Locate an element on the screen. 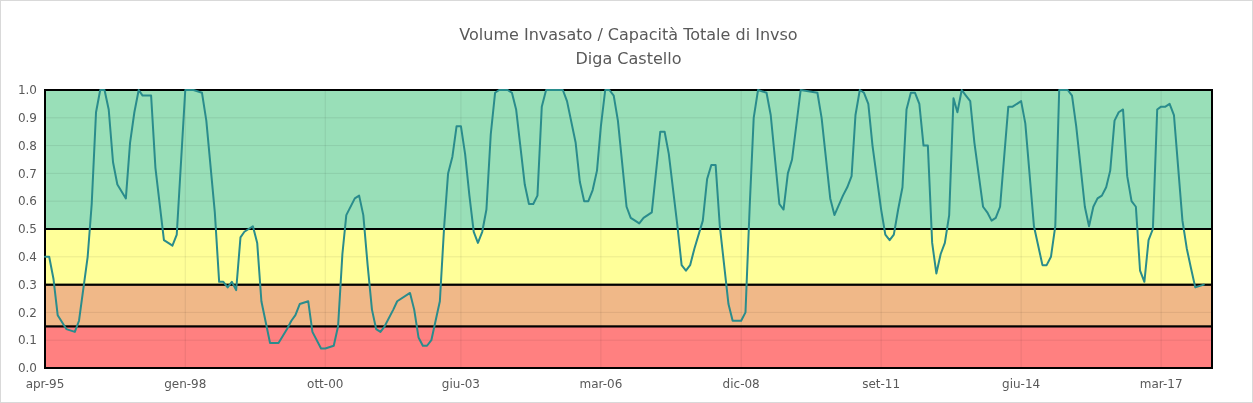  chart-subtitle: Diga Castello is located at coordinates (628, 58).